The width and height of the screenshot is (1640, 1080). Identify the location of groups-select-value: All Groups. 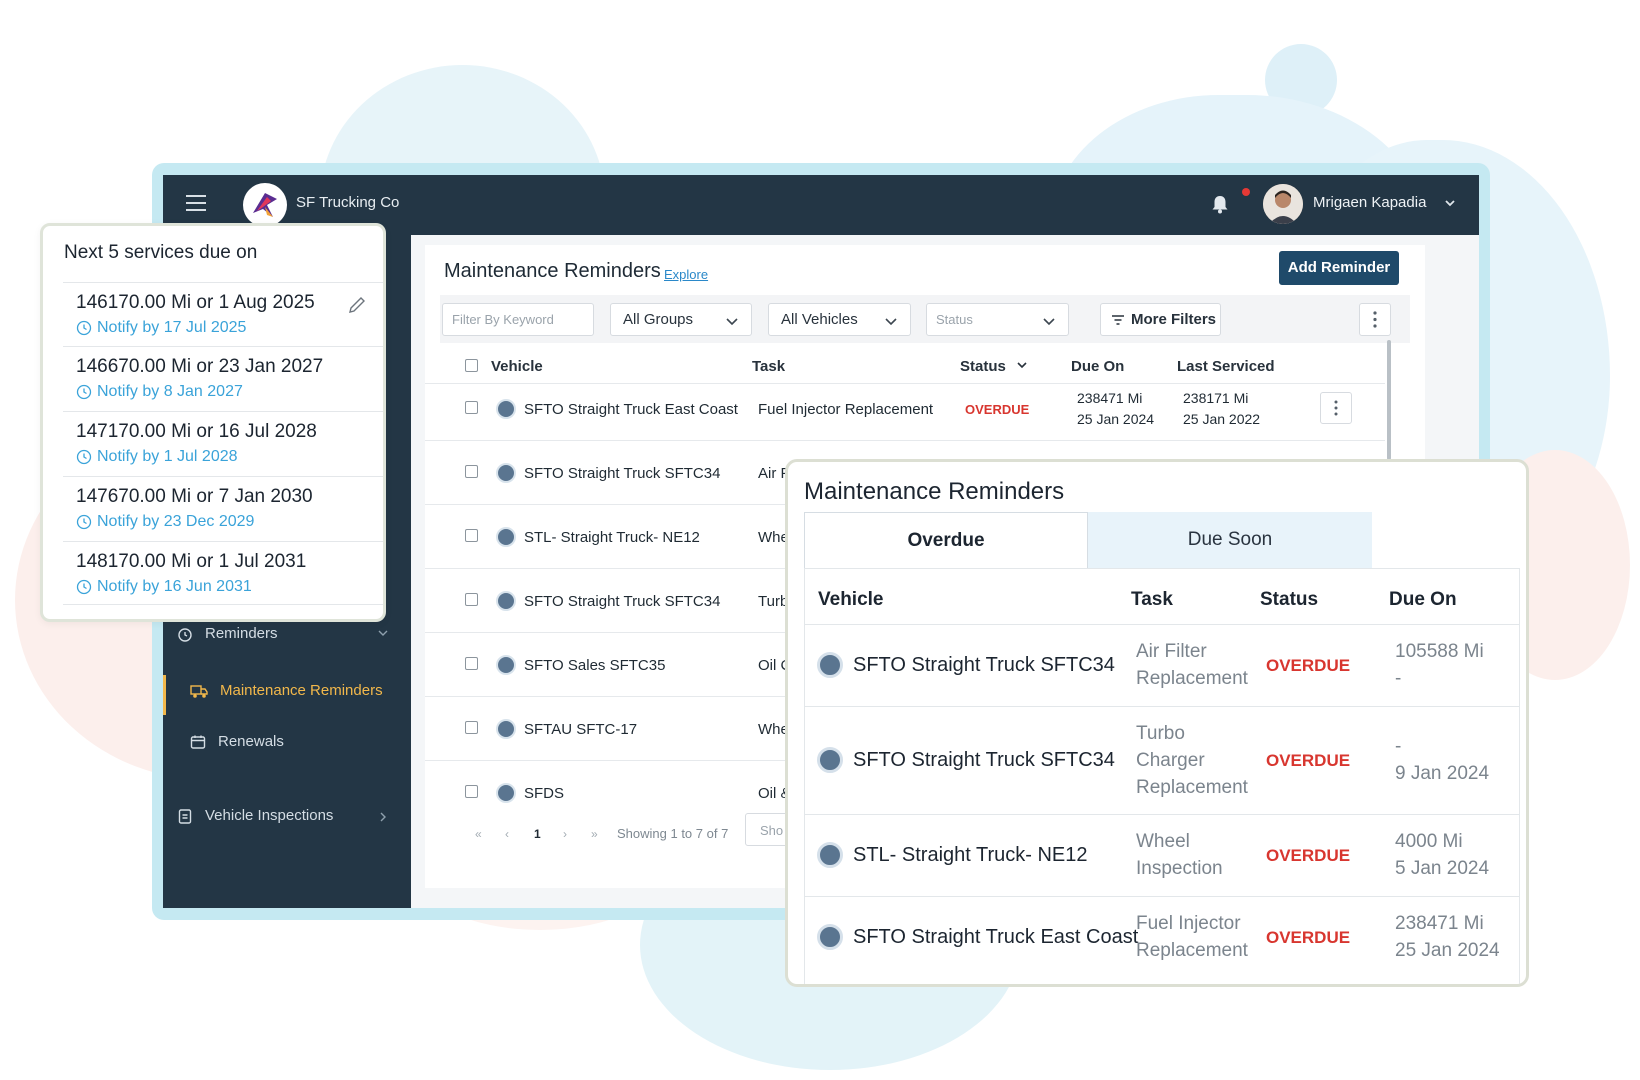
(658, 319).